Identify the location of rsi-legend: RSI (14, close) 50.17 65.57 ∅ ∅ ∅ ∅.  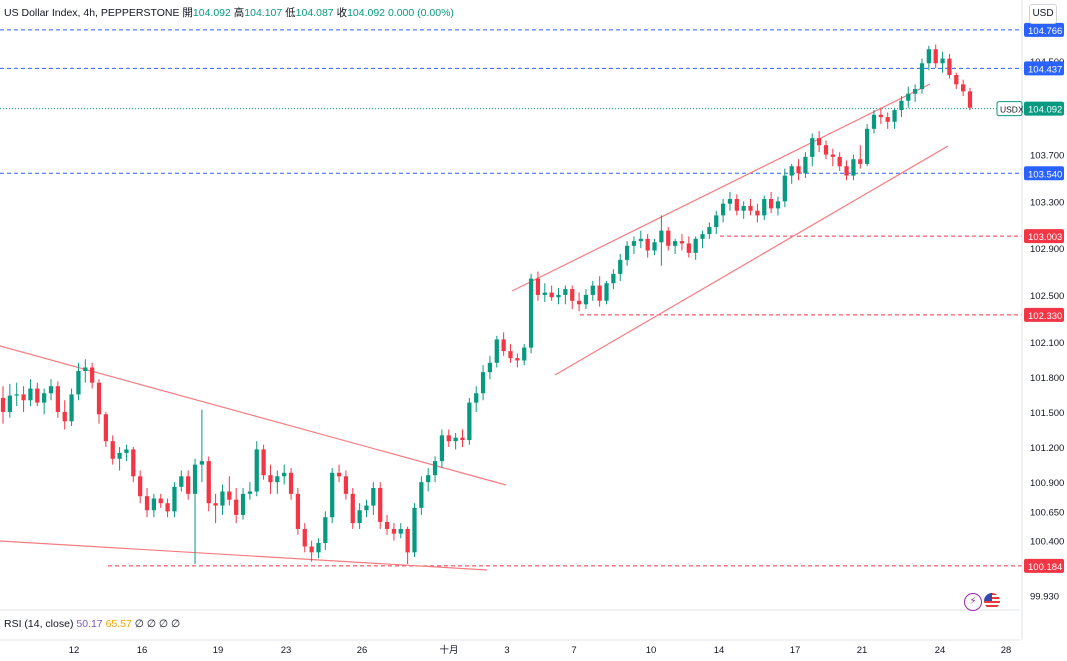
(92, 624).